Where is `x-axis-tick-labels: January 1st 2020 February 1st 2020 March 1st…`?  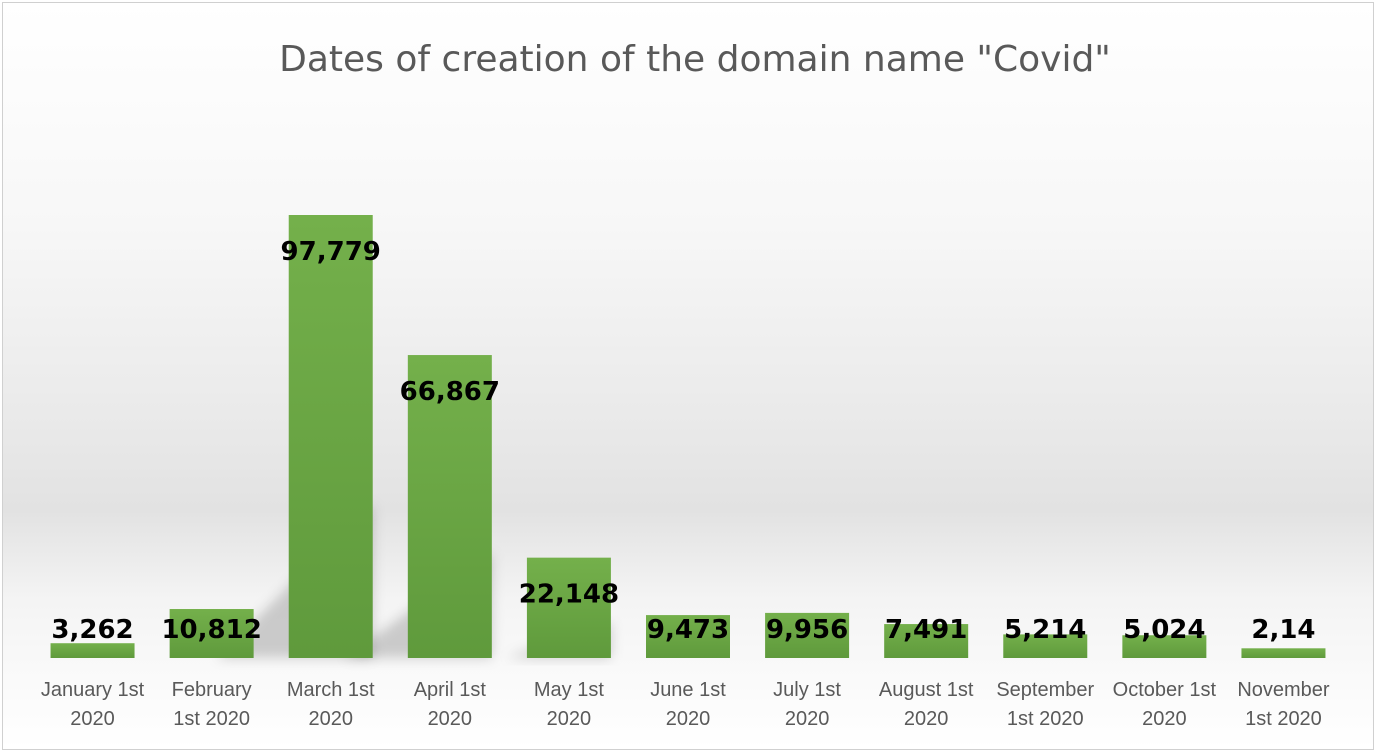 x-axis-tick-labels: January 1st 2020 February 1st 2020 March 1st… is located at coordinates (685, 704).